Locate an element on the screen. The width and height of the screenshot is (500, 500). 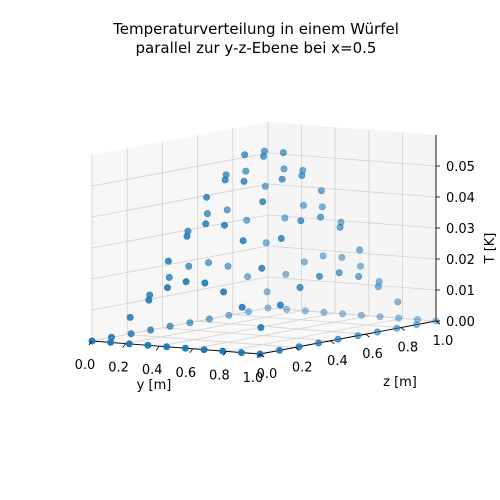
z-tick-label: 0.03 is located at coordinates (460, 229).